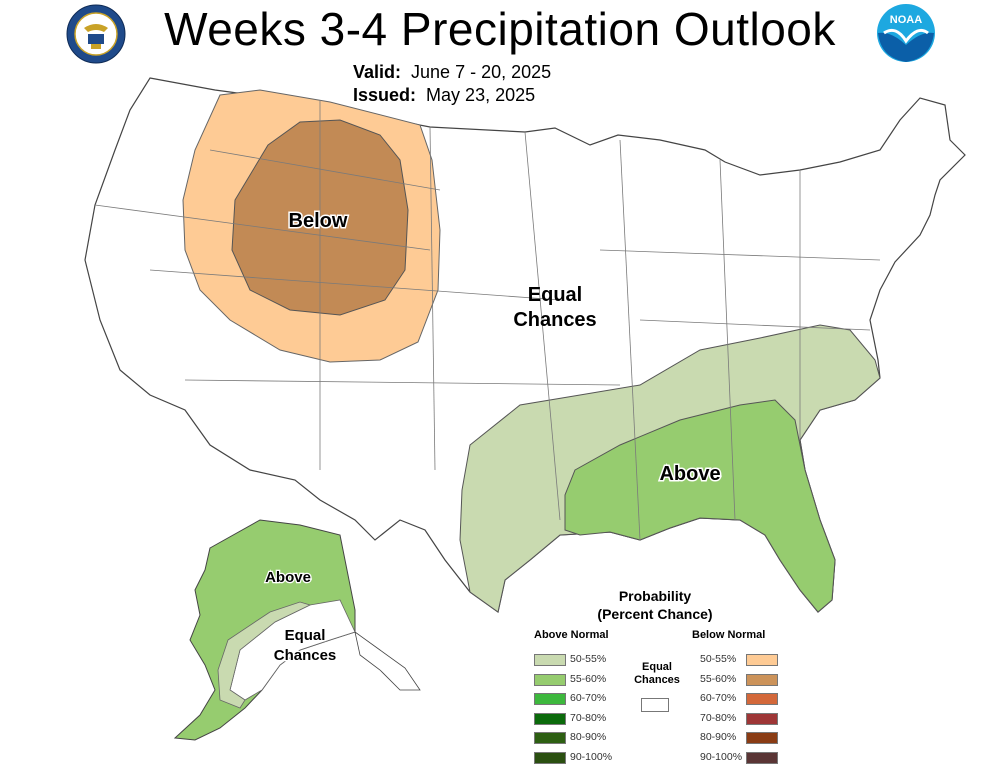 The height and width of the screenshot is (773, 1000). What do you see at coordinates (588, 678) in the screenshot?
I see `legend-above-label: 55-60%` at bounding box center [588, 678].